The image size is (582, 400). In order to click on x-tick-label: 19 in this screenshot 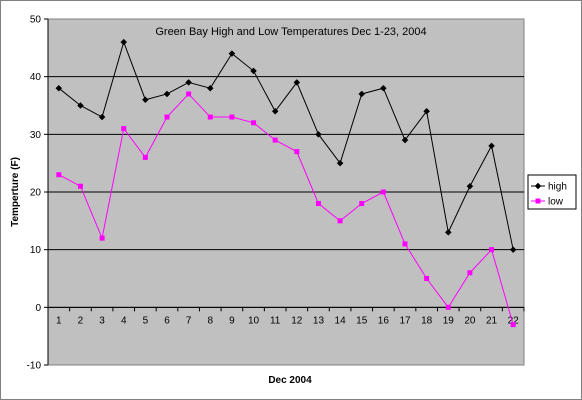, I will do `click(449, 320)`.